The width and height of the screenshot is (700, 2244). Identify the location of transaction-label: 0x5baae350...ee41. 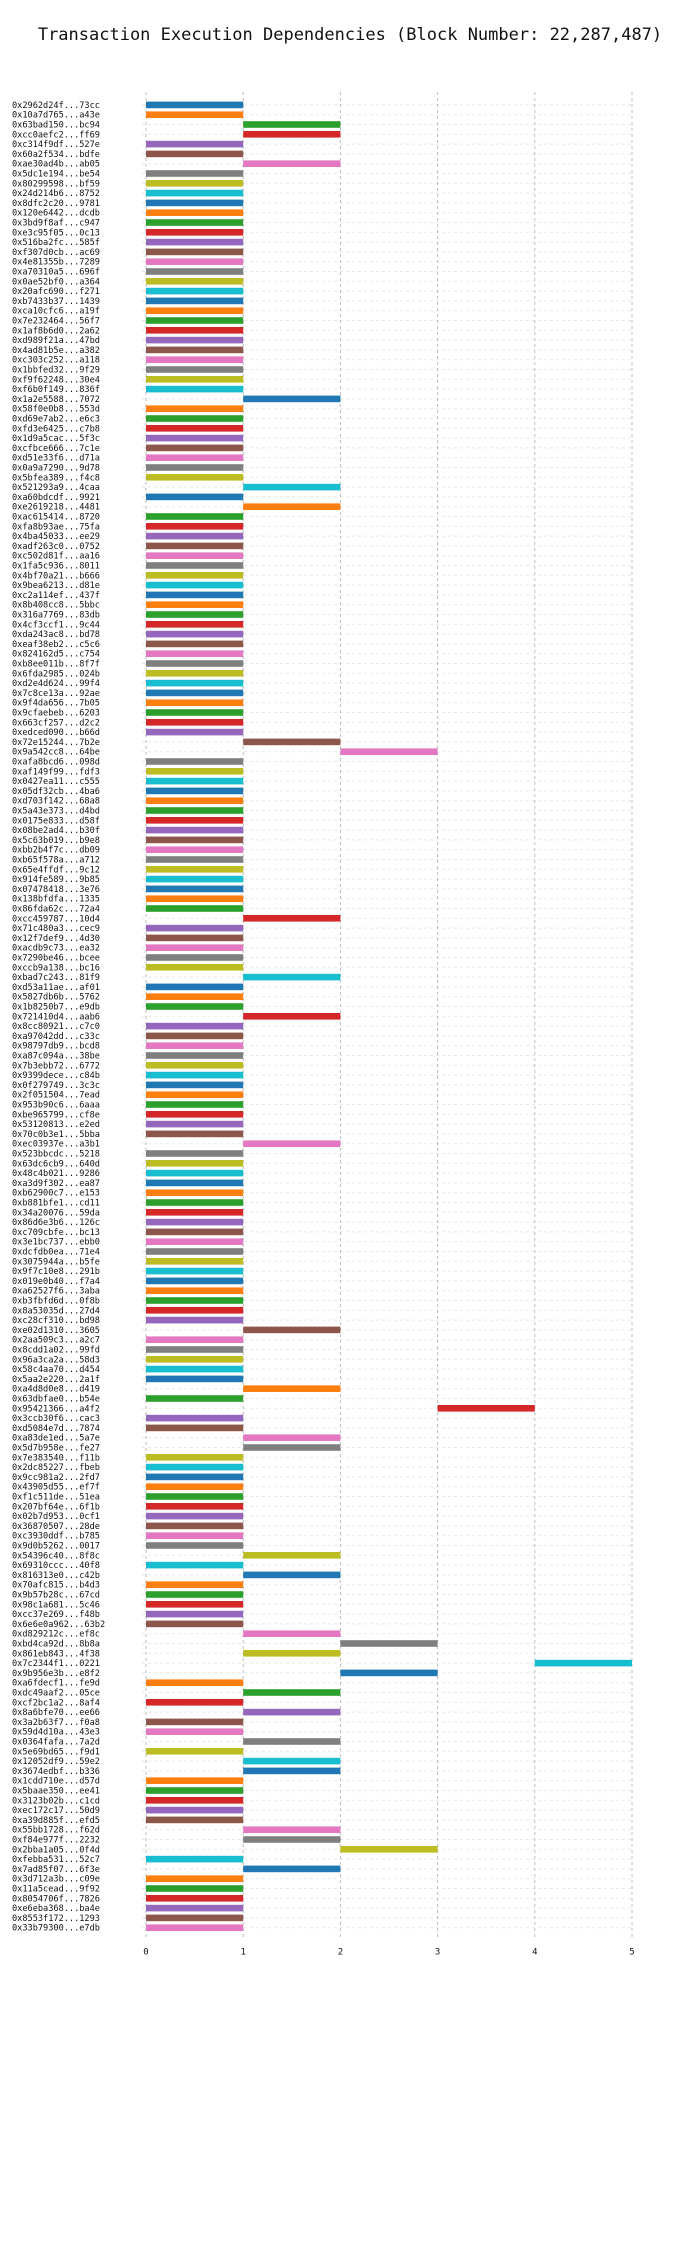
(56, 1792).